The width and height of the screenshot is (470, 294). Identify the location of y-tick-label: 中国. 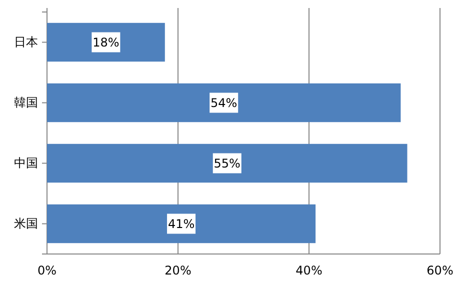
(26, 163).